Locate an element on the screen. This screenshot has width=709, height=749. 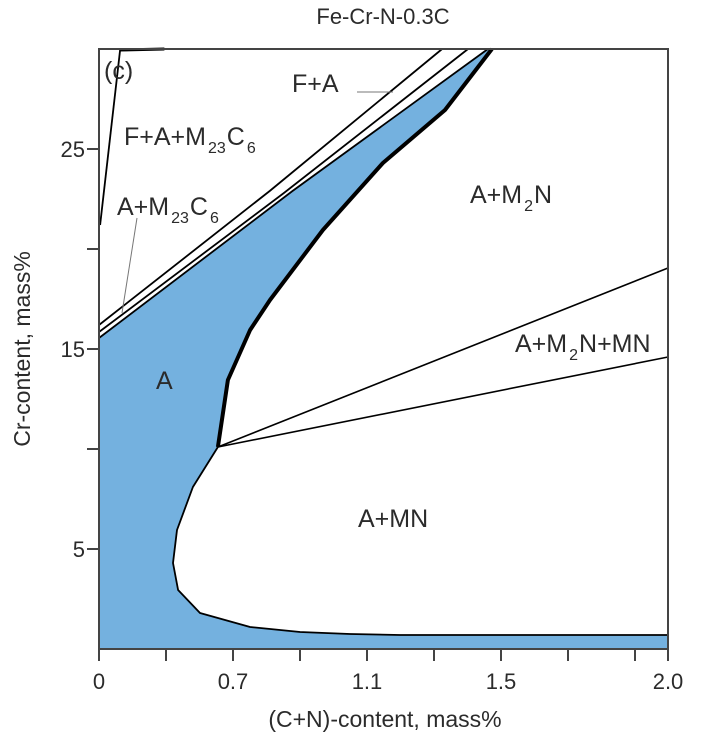
region-label-am2nmn: A+M 2N+MN is located at coordinates (583, 347).